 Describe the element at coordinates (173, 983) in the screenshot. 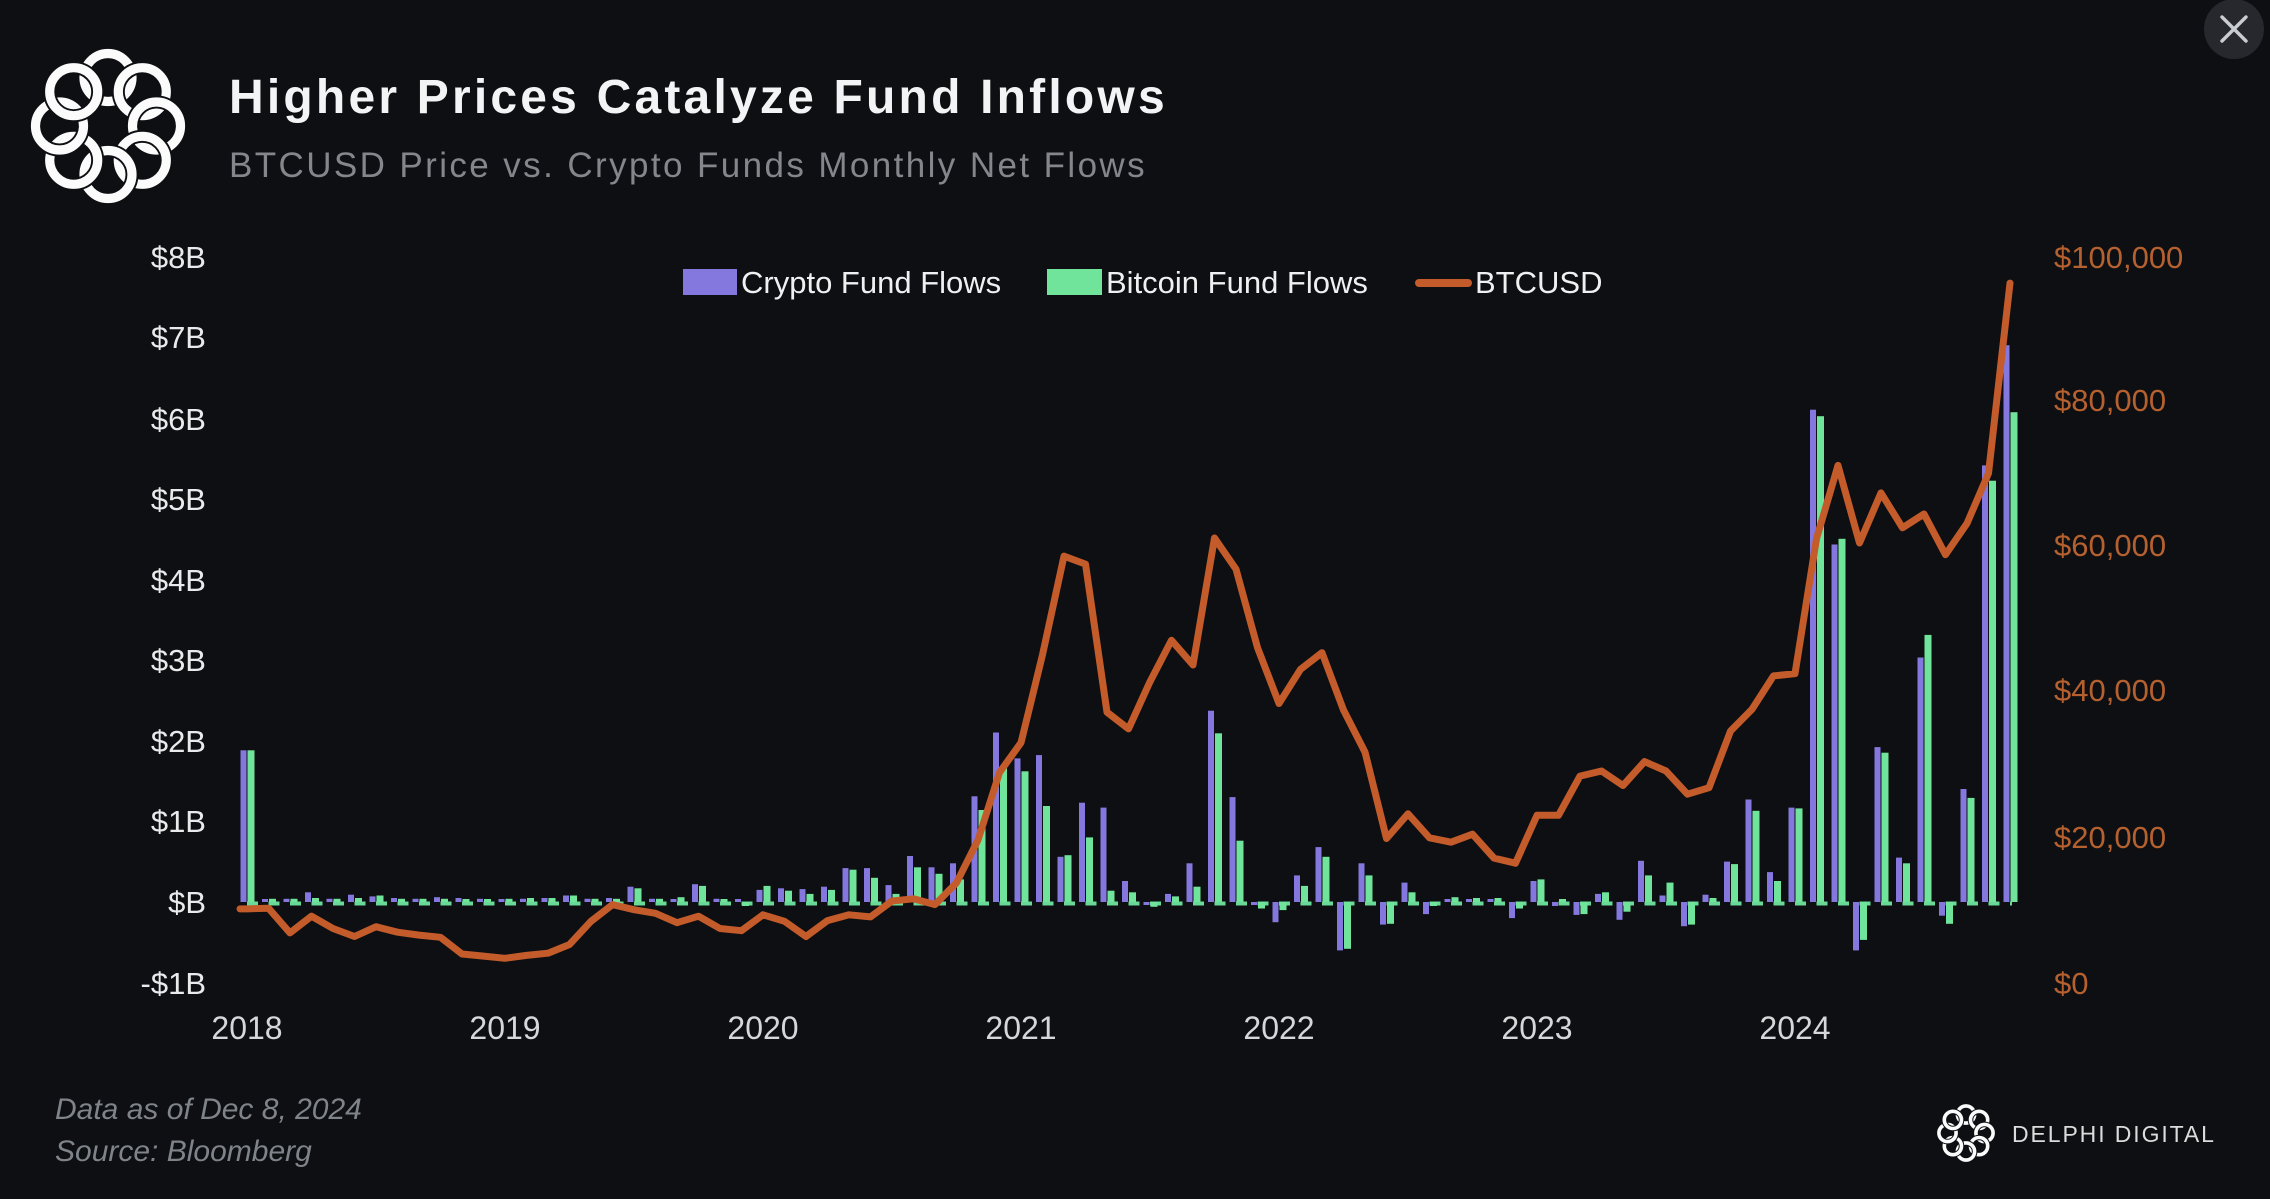

I see `svg-text: -$1B` at that location.